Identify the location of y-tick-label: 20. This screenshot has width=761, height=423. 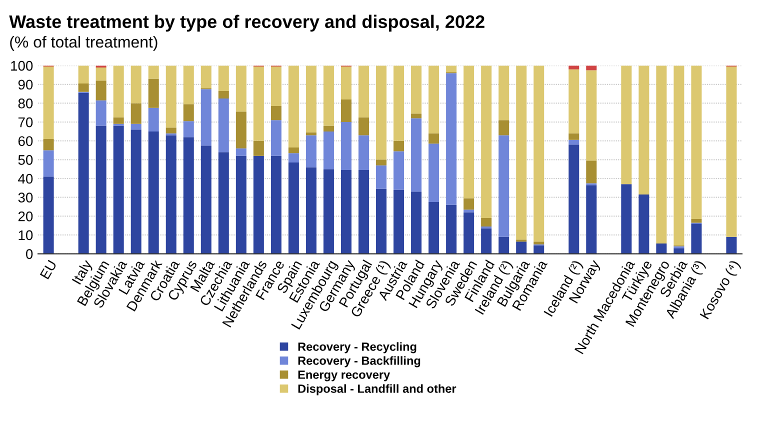
(25, 216).